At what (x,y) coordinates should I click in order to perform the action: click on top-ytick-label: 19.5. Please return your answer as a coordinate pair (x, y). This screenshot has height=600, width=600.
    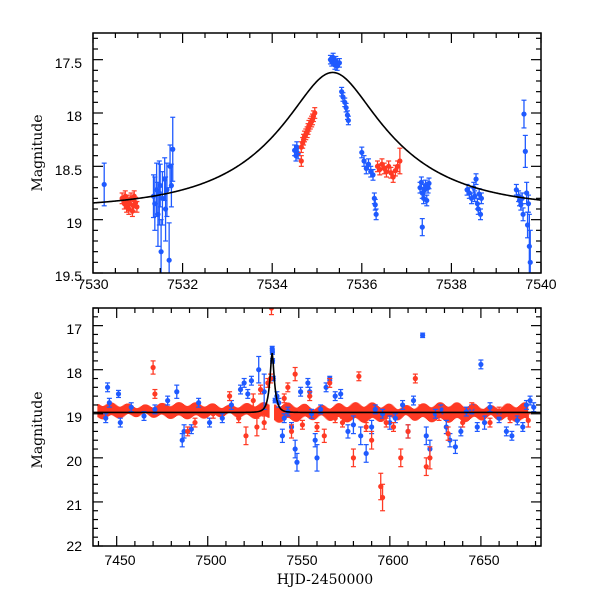
    Looking at the image, I should click on (68, 276).